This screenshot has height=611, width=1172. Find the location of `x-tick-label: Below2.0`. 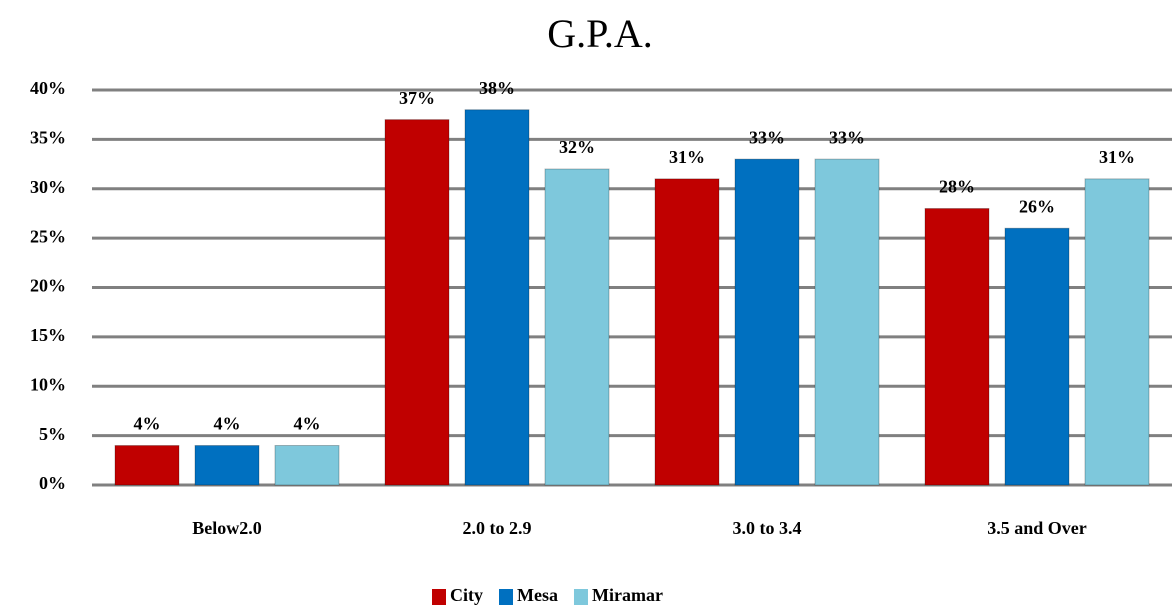

x-tick-label: Below2.0 is located at coordinates (227, 528).